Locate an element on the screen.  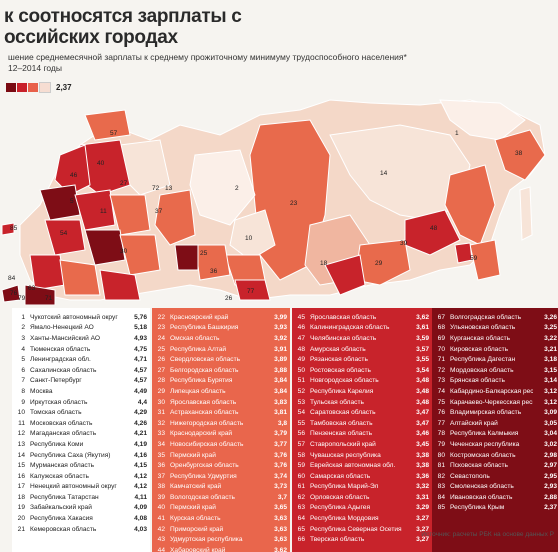
map-region-caucasus is located at coordinates (40, 294).